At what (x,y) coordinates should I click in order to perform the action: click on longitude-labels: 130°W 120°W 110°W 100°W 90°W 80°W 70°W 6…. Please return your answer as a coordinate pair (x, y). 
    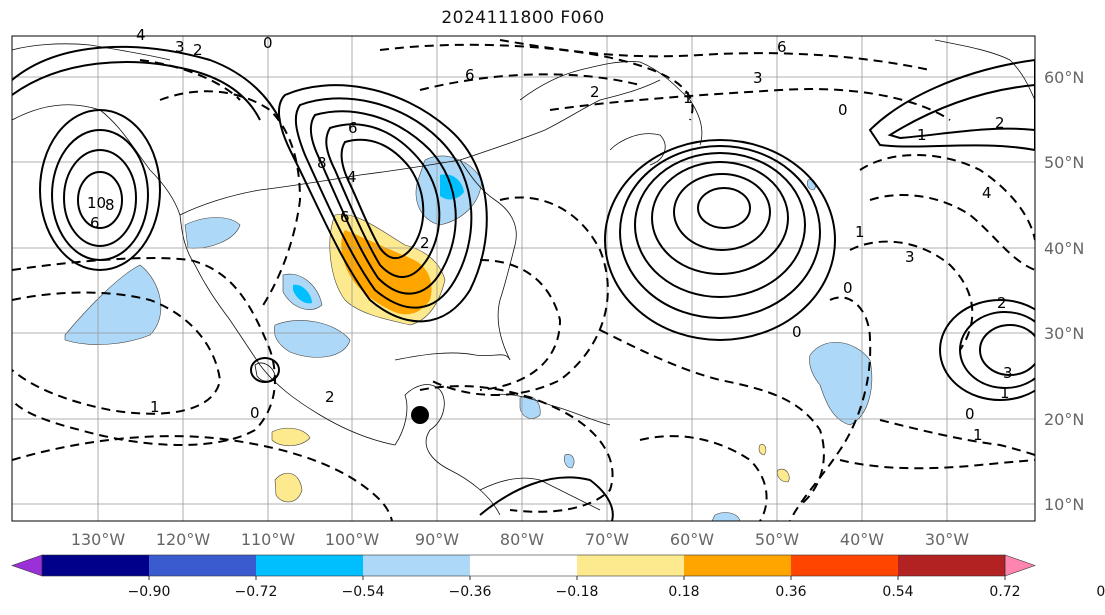
    Looking at the image, I should click on (520, 539).